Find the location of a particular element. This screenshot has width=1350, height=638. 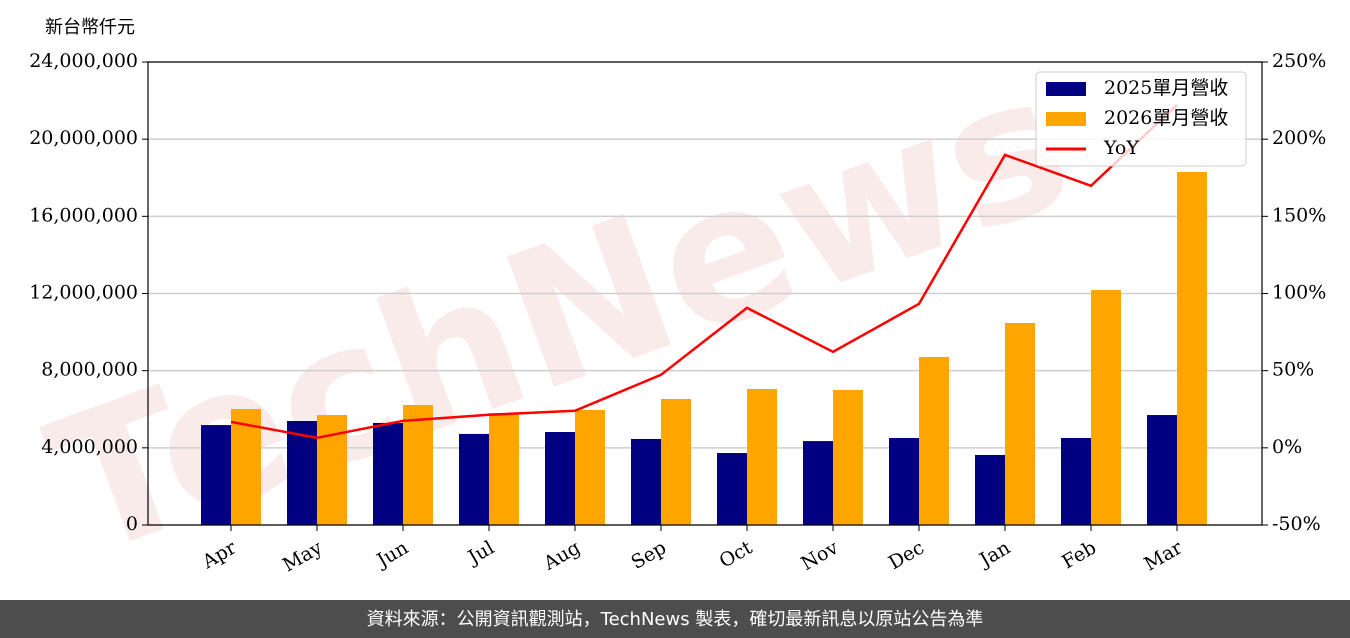

source: 資料來源：公開資訊觀測站，TechNews 製表，確切最新訊息以原站公告為準 is located at coordinates (675, 619).